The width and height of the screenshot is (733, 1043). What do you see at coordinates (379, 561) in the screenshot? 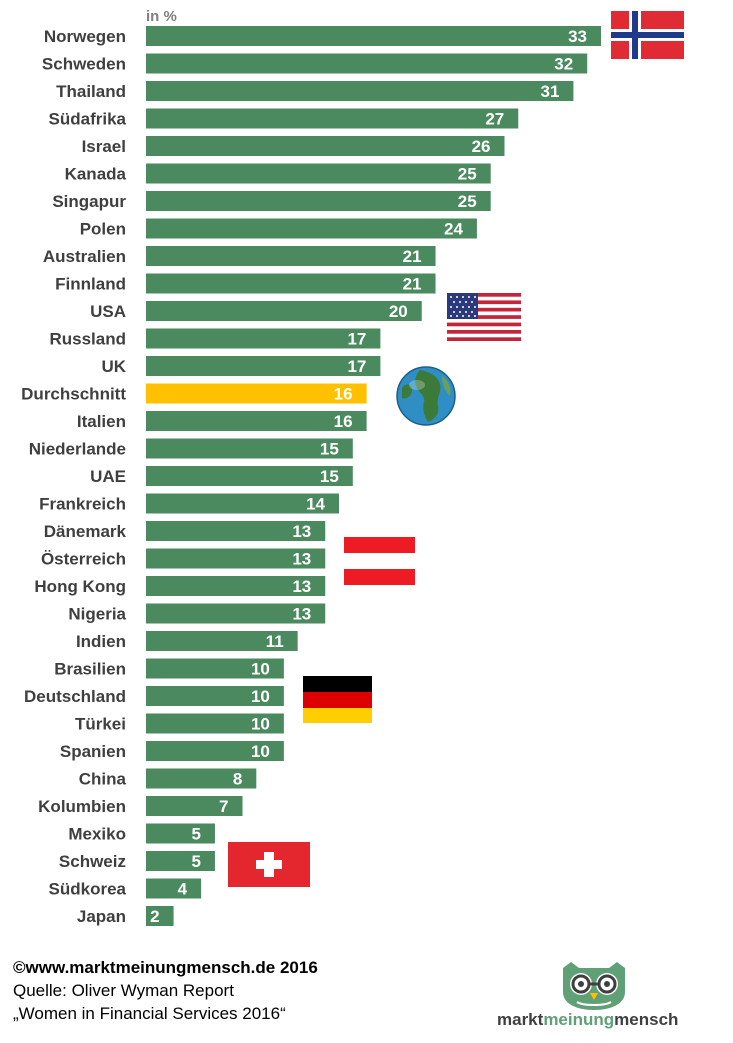
I see `austria-flag-icon` at bounding box center [379, 561].